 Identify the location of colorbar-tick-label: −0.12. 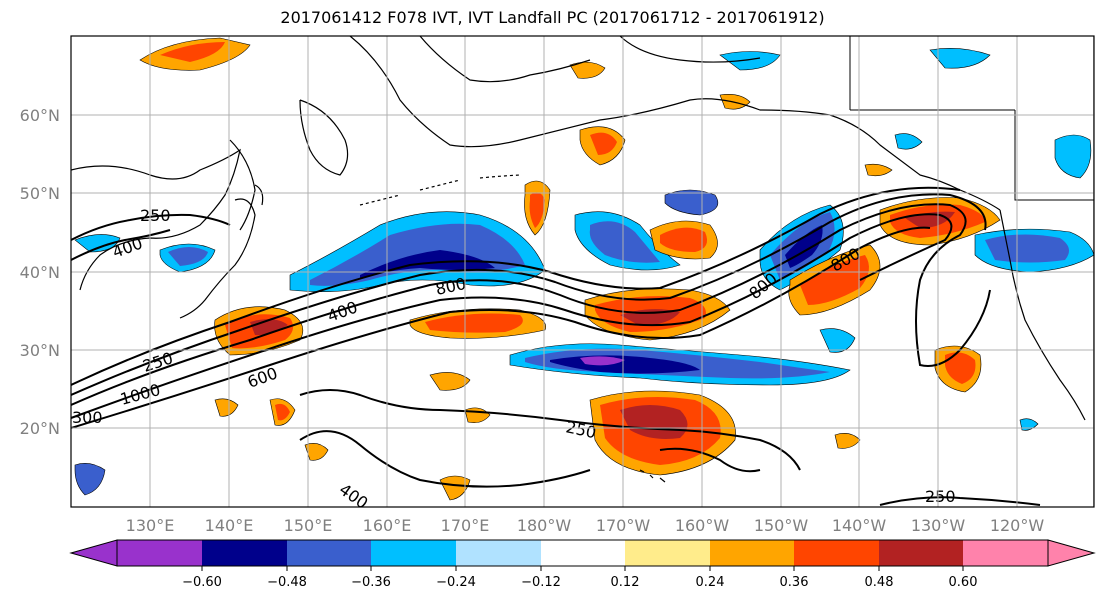
(541, 582).